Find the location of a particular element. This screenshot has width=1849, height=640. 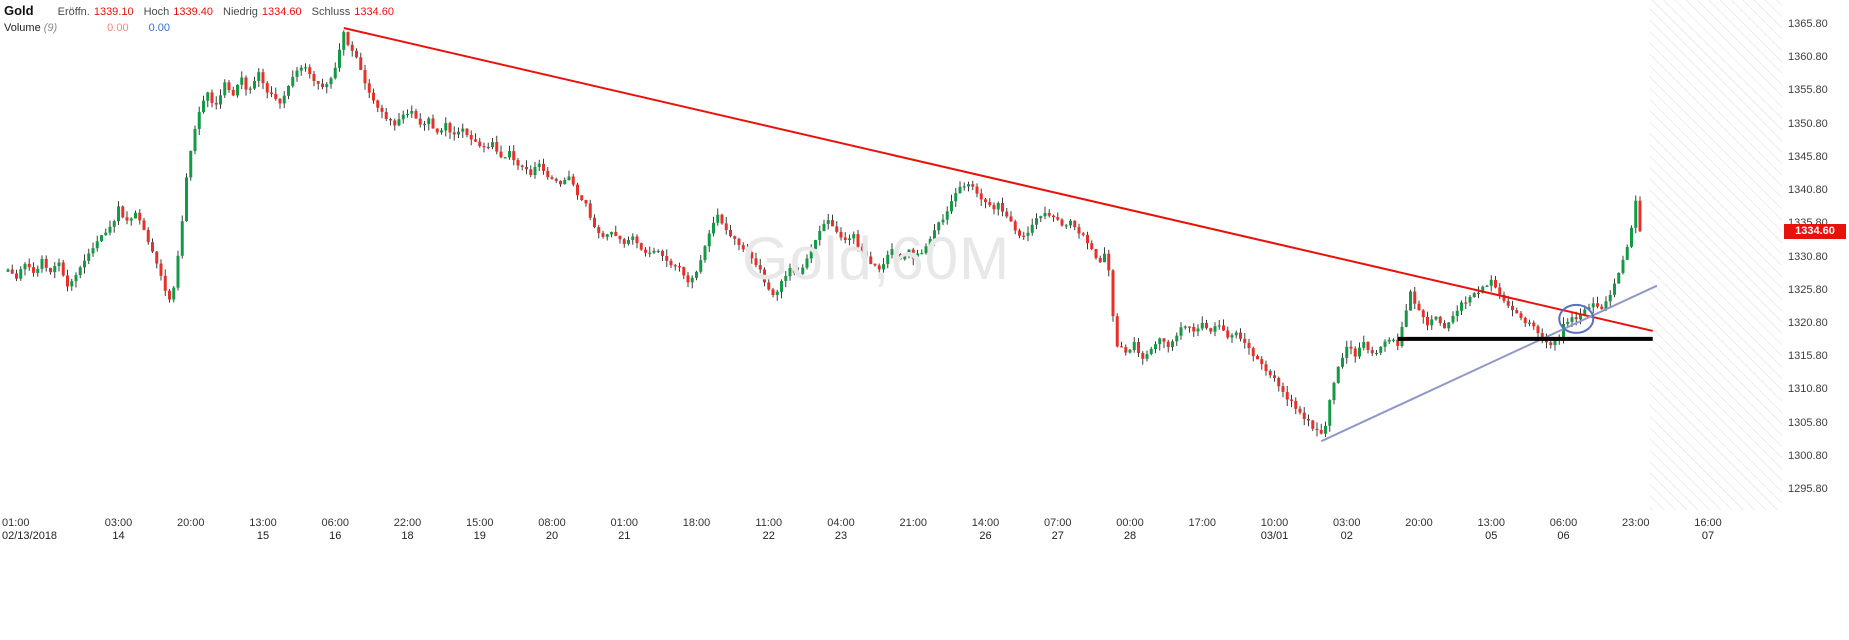

date-label: 19 is located at coordinates (479, 536).